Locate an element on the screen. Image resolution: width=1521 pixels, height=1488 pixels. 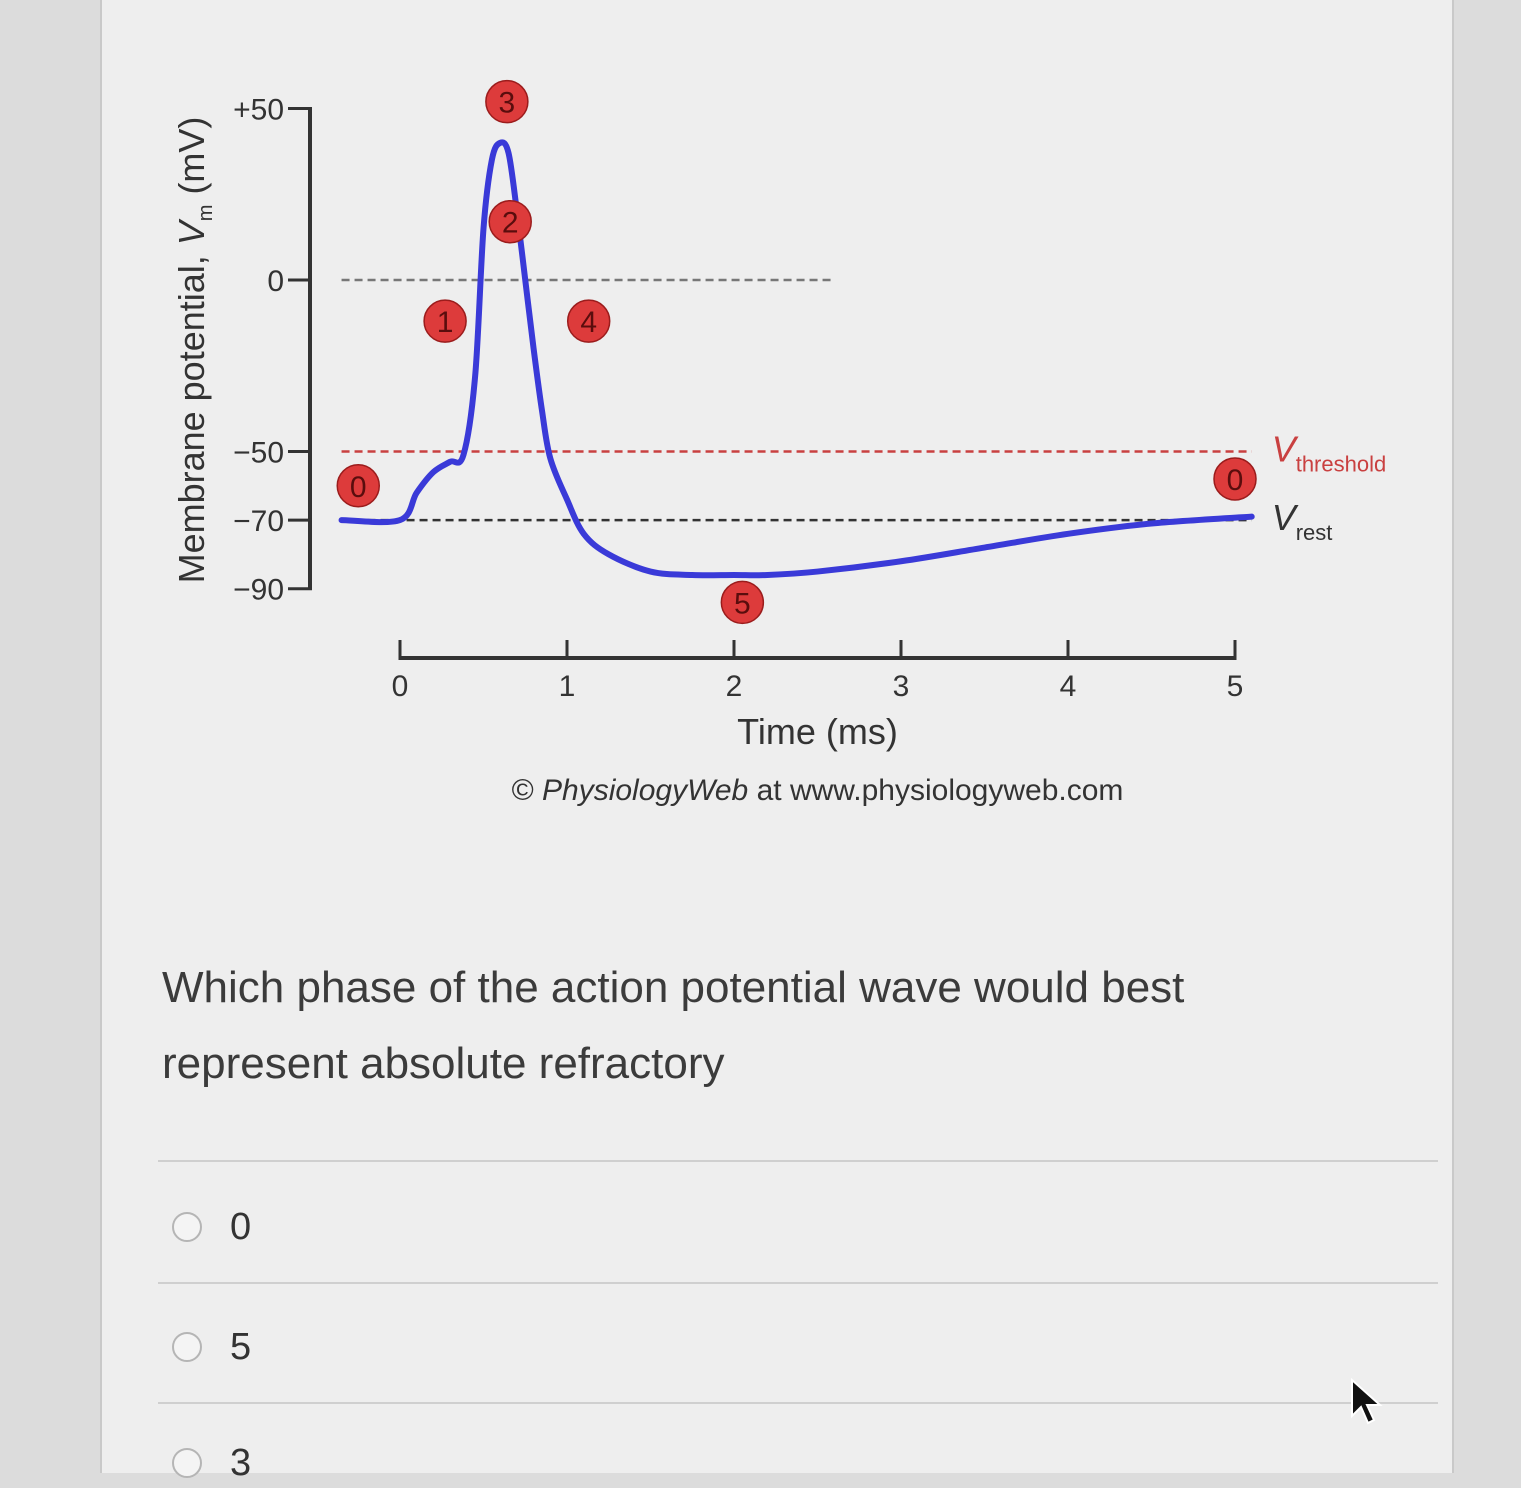
y-tick-label: −70 is located at coordinates (258, 521).